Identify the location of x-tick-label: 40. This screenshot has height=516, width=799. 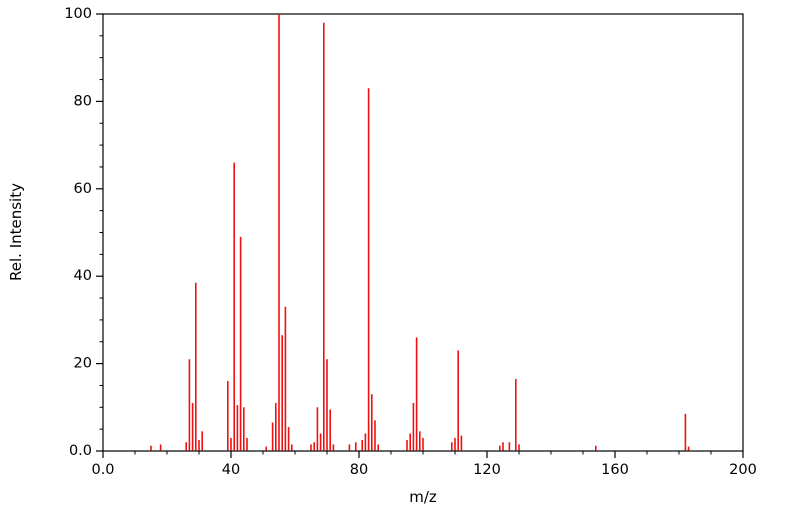
(231, 470).